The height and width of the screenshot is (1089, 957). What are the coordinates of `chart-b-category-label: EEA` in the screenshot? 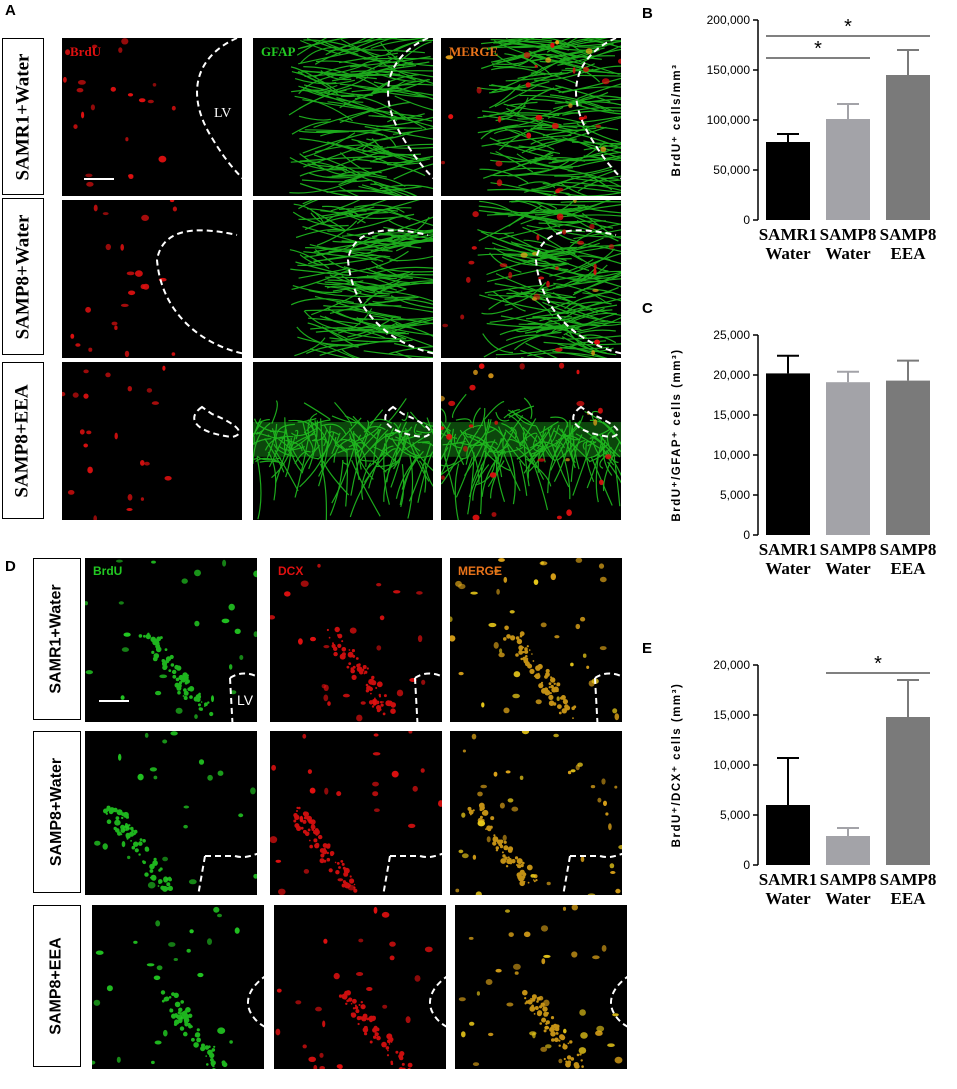 It's located at (909, 253).